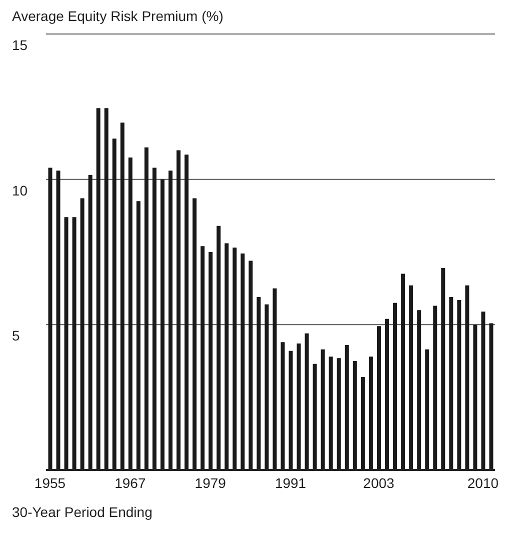 Image resolution: width=511 pixels, height=538 pixels. Describe the element at coordinates (50, 482) in the screenshot. I see `x-tick-label: 1955` at that location.